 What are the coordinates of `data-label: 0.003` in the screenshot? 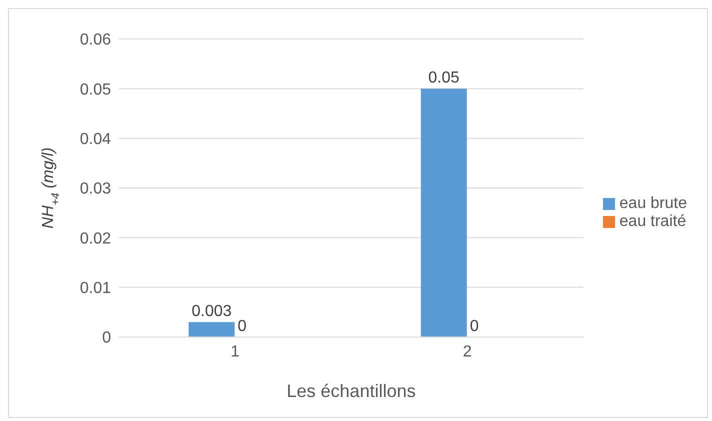 It's located at (212, 311).